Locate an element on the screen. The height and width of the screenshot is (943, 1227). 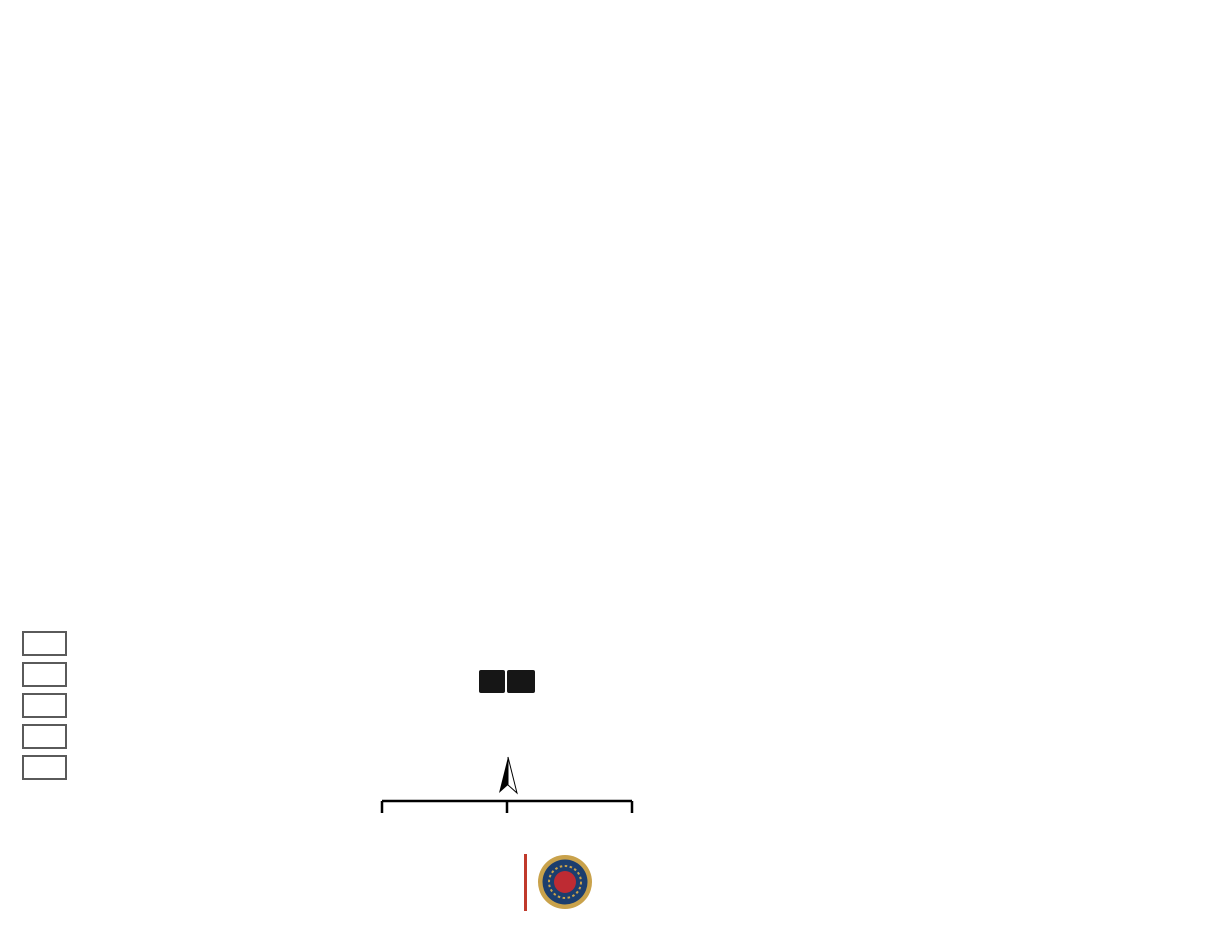
legend-swatch-darkblue is located at coordinates (44, 767).